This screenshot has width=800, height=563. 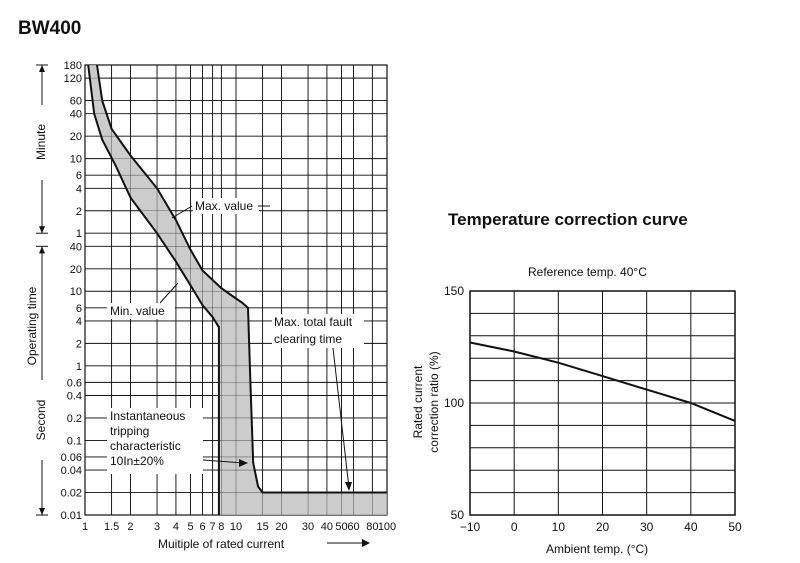 I want to click on trip-x-tick-label: 7, so click(x=213, y=527).